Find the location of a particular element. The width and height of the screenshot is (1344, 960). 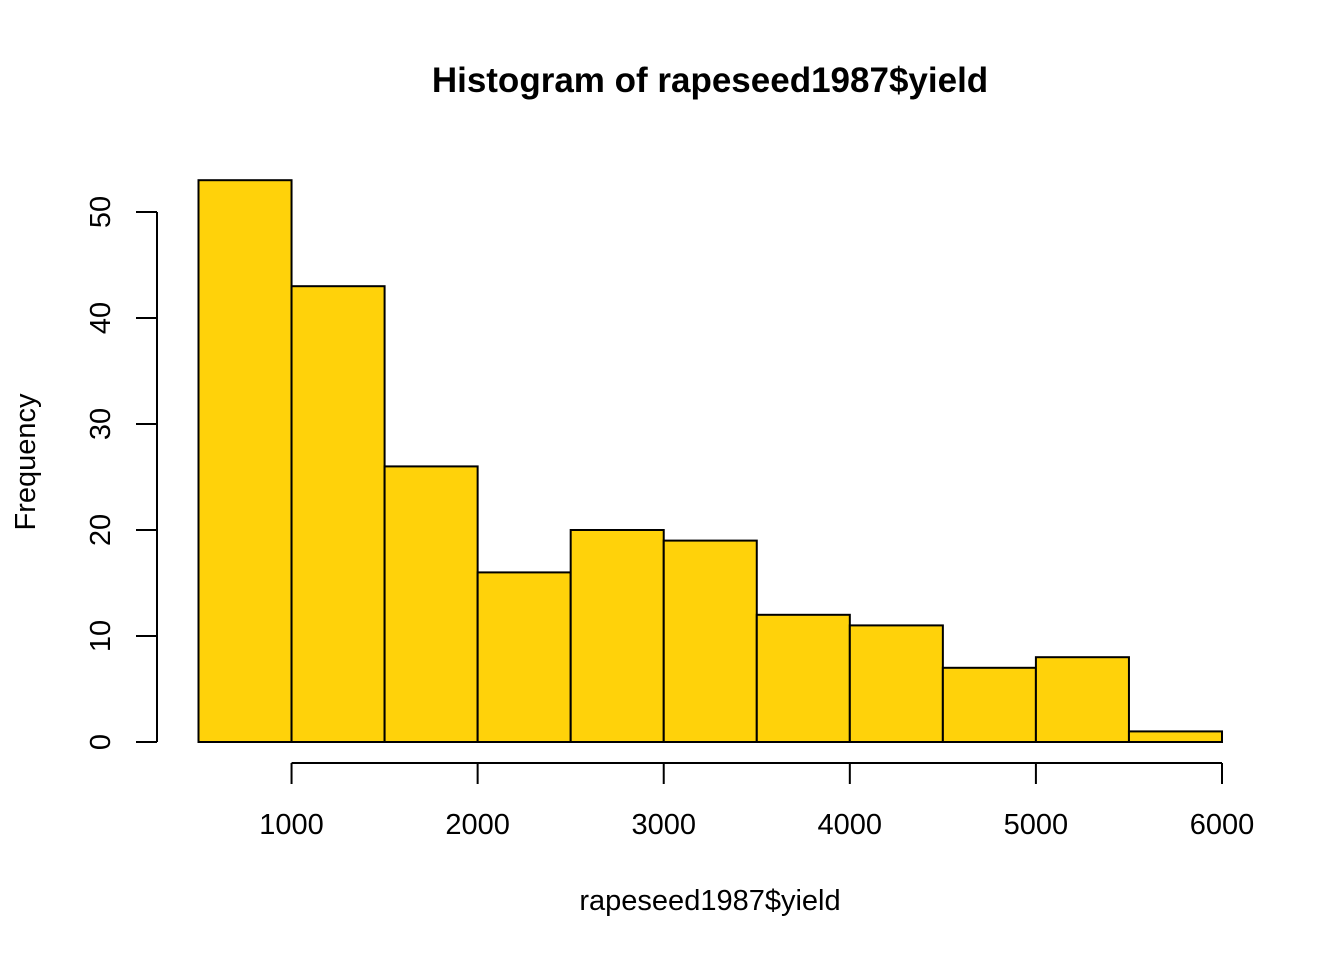

y-tick-label-4: 40 is located at coordinates (101, 318).